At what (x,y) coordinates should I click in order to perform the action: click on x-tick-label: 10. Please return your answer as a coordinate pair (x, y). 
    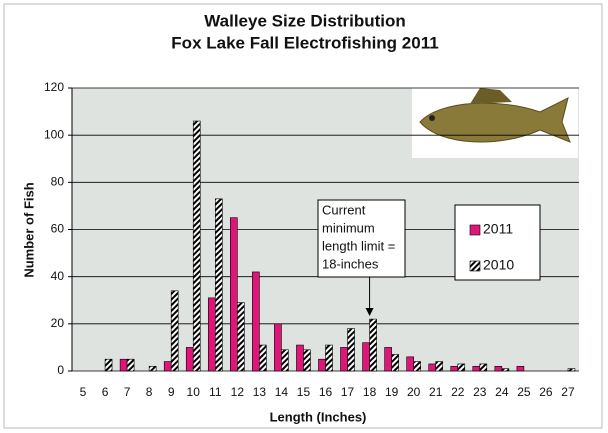
    Looking at the image, I should click on (194, 392).